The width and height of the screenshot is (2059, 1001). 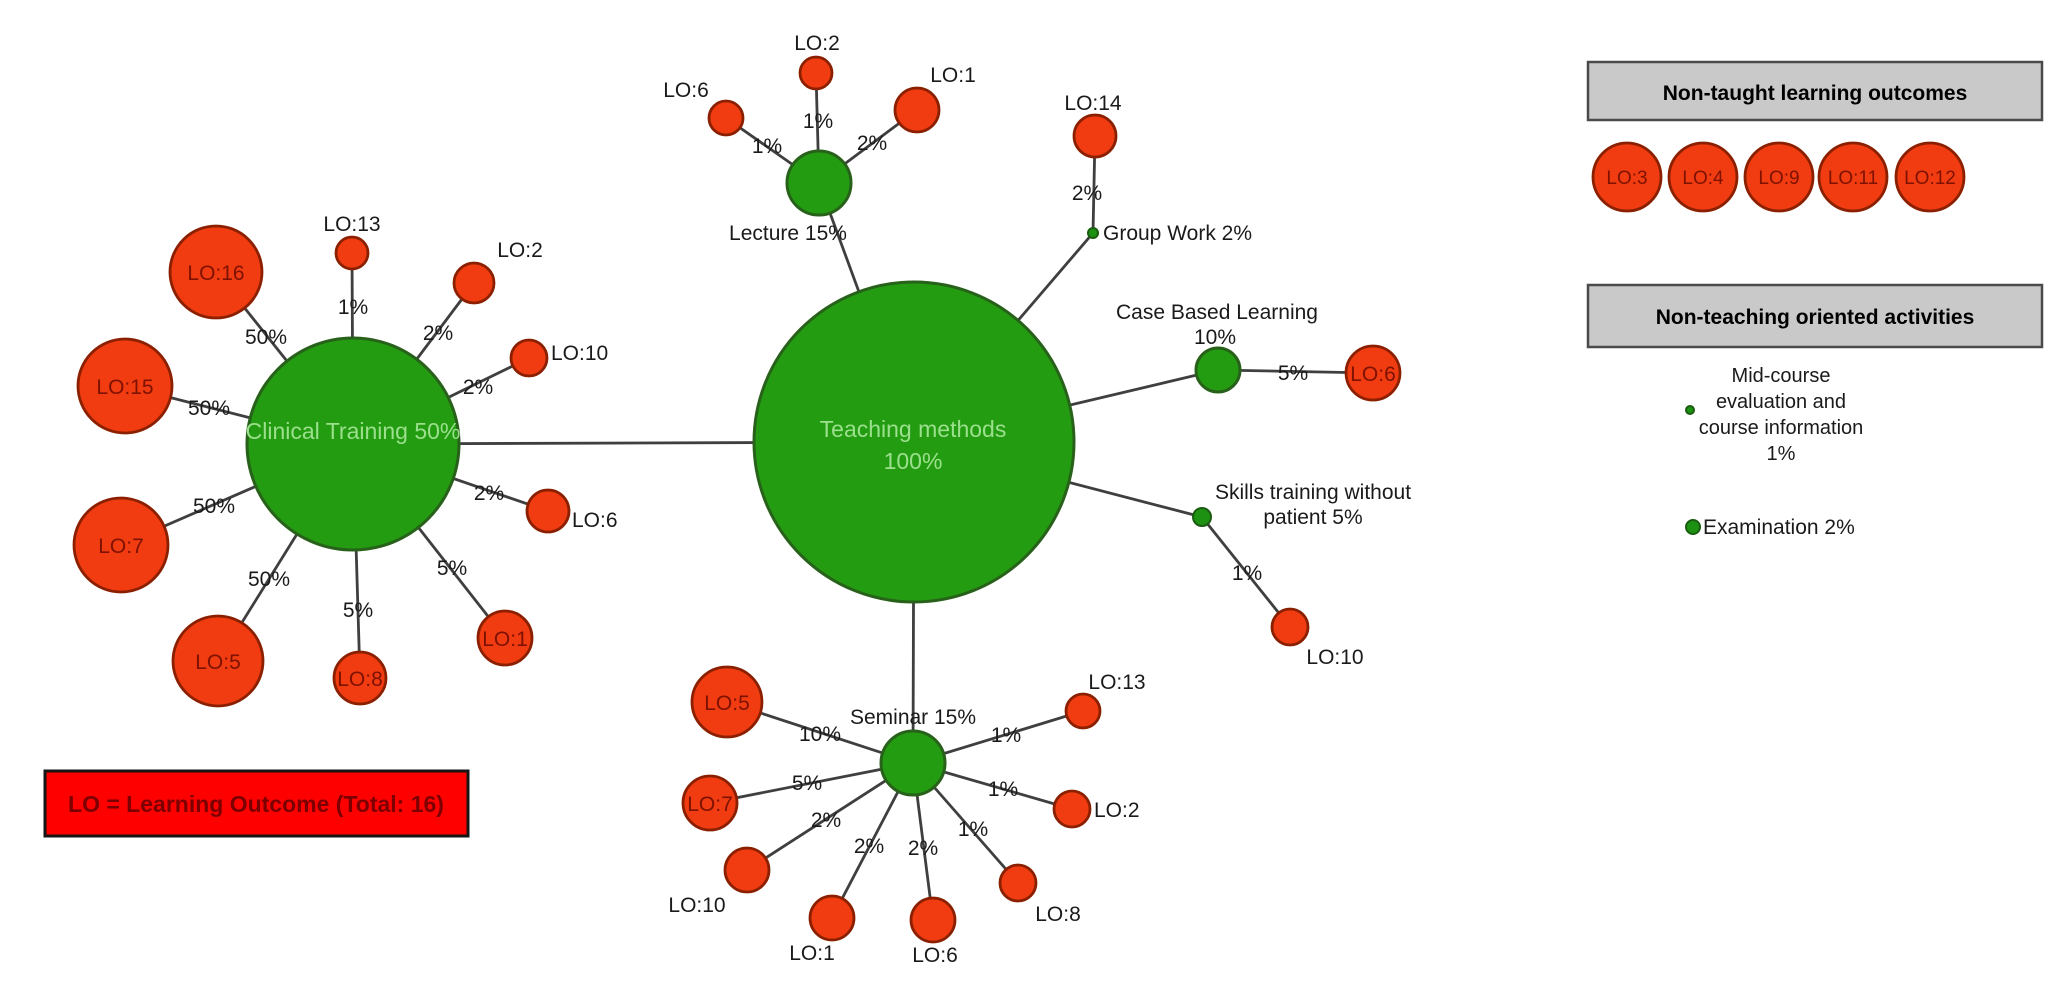 I want to click on lo9-label: LO:9, so click(x=1778, y=178).